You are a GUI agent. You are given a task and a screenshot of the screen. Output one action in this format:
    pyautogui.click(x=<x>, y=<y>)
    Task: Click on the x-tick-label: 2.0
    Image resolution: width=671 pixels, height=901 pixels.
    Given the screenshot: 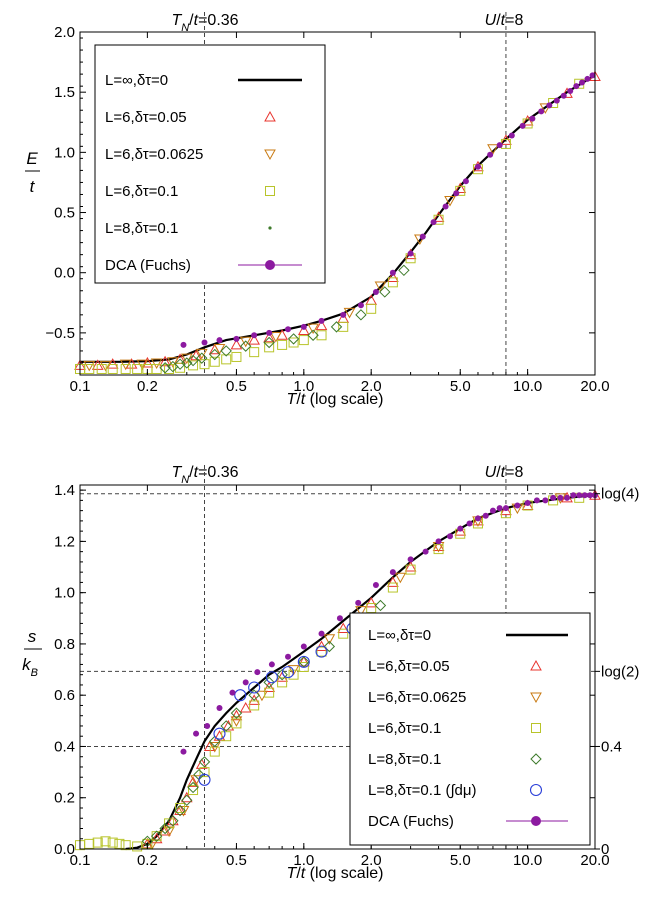 What is the action you would take?
    pyautogui.click(x=371, y=860)
    